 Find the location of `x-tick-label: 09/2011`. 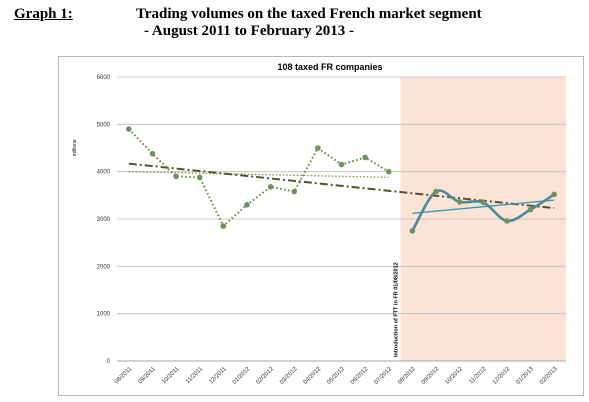

x-tick-label: 09/2011 is located at coordinates (148, 376).